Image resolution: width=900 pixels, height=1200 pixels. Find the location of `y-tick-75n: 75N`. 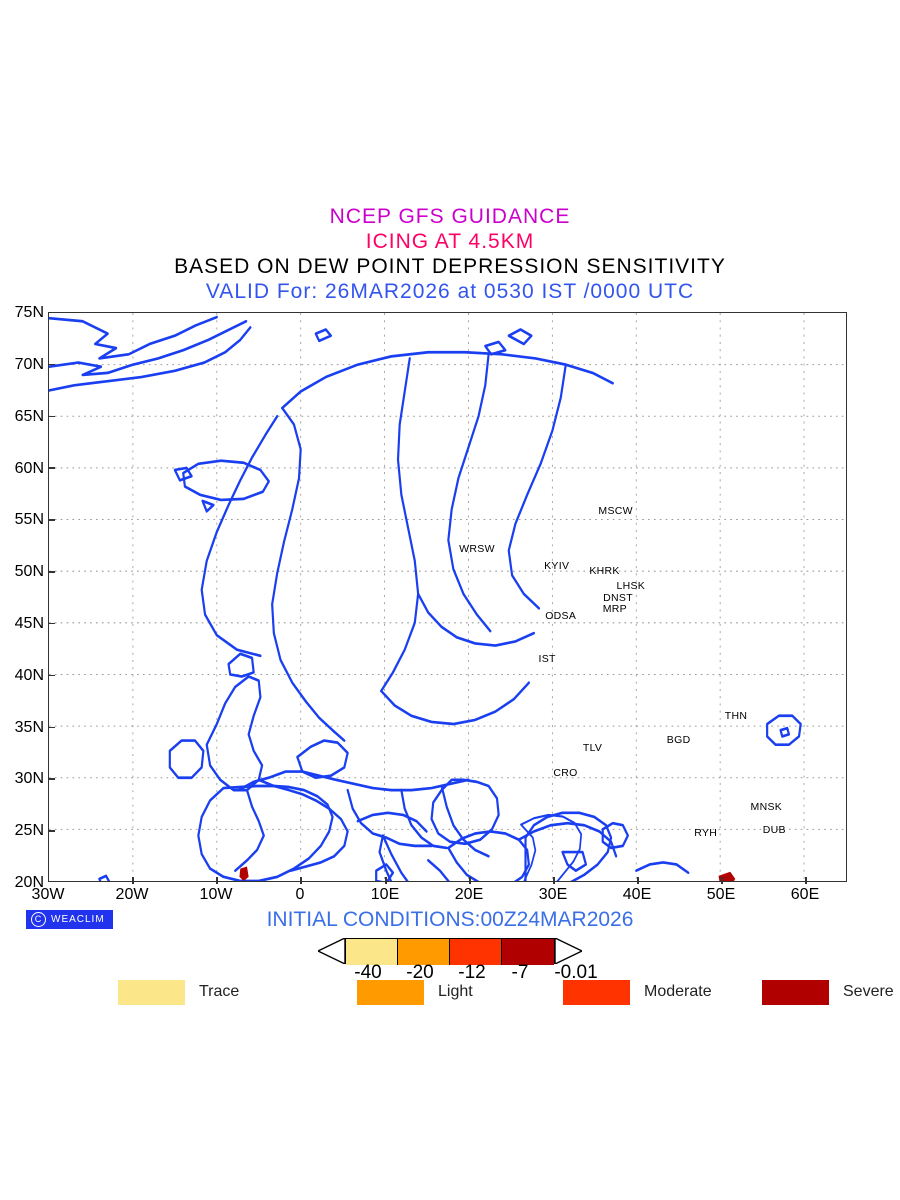

y-tick-75n: 75N is located at coordinates (29, 312).